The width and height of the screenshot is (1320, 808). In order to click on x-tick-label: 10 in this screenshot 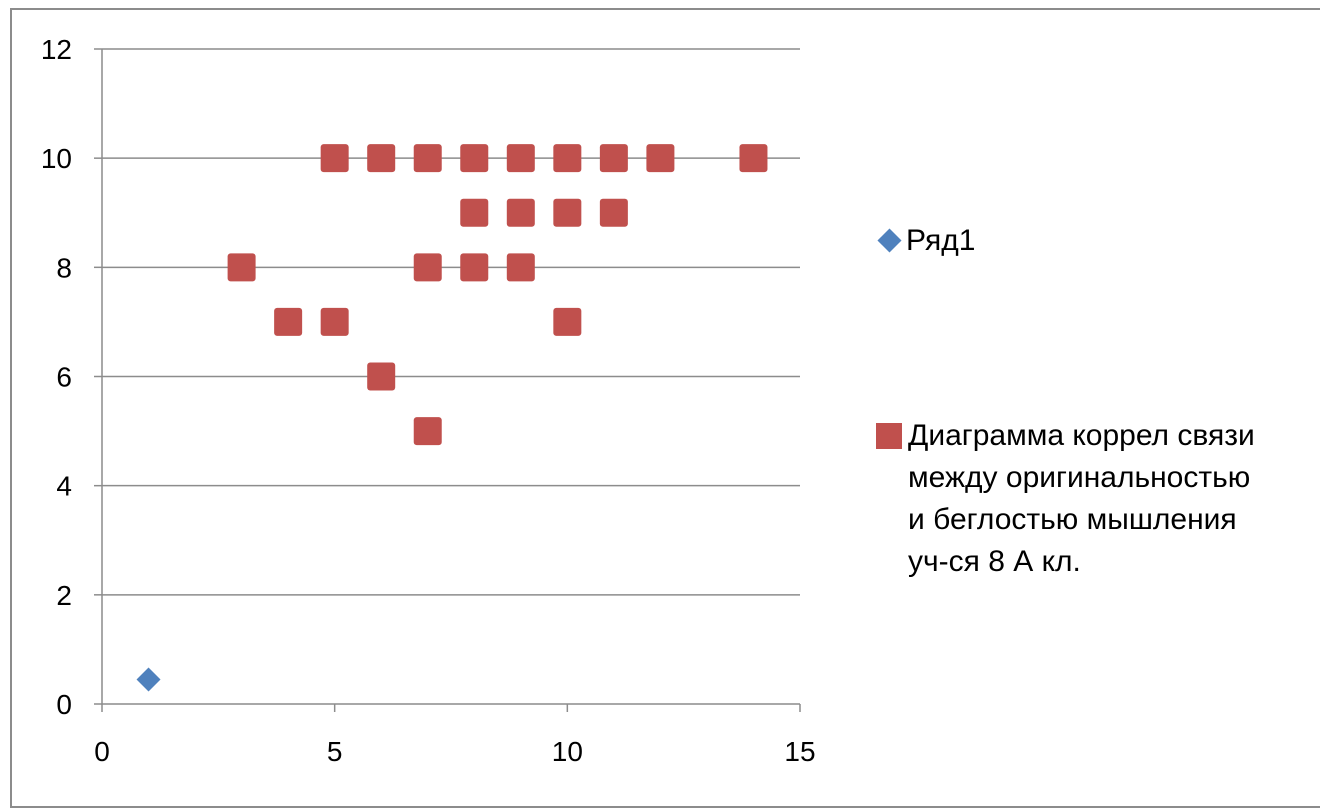, I will do `click(567, 751)`.